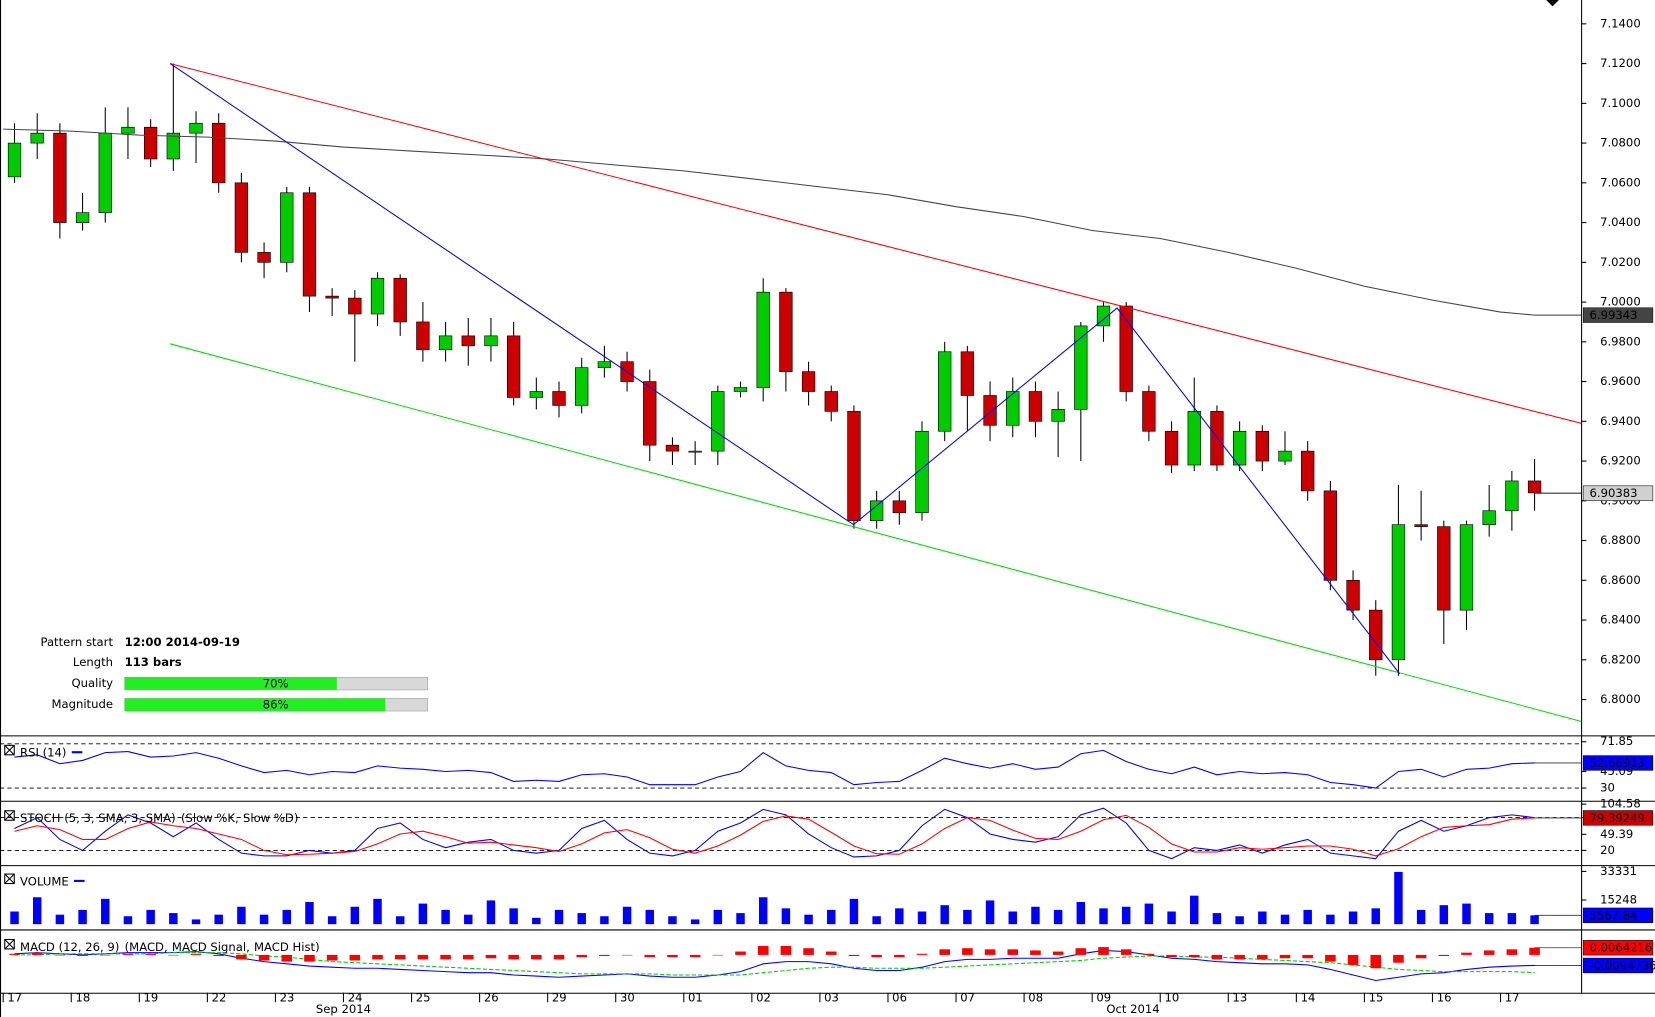  Describe the element at coordinates (93, 662) in the screenshot. I see `info-label: Length` at that location.